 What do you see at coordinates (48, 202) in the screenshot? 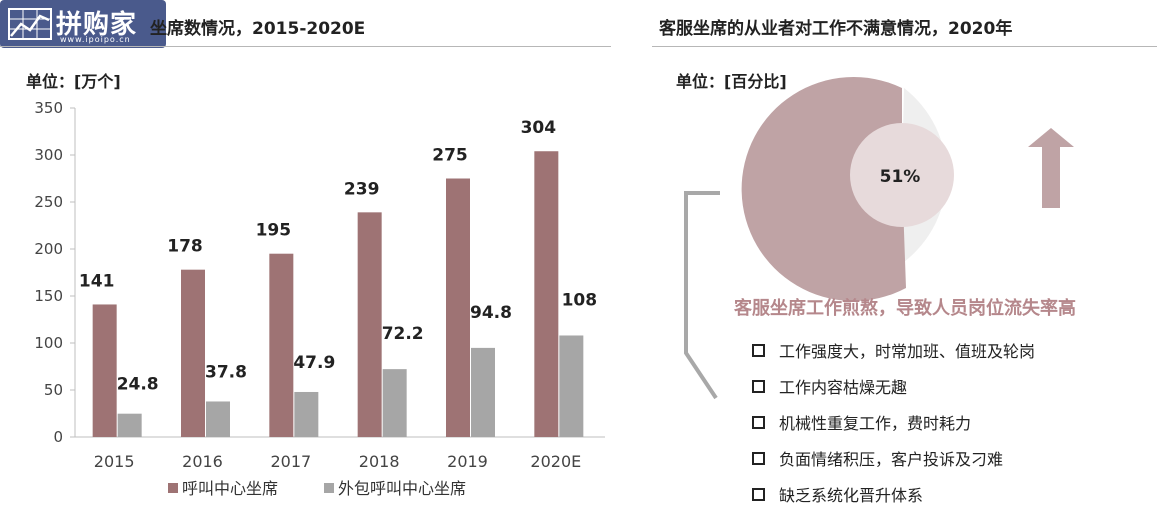
I see `y-tick-label: 250` at bounding box center [48, 202].